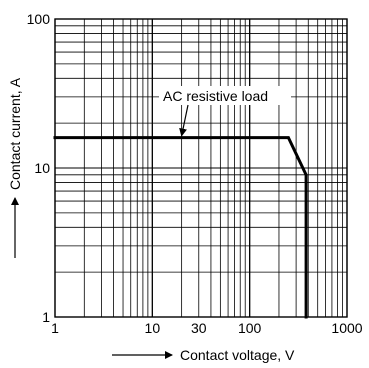  What do you see at coordinates (346, 328) in the screenshot?
I see `x-tick-label: 1000` at bounding box center [346, 328].